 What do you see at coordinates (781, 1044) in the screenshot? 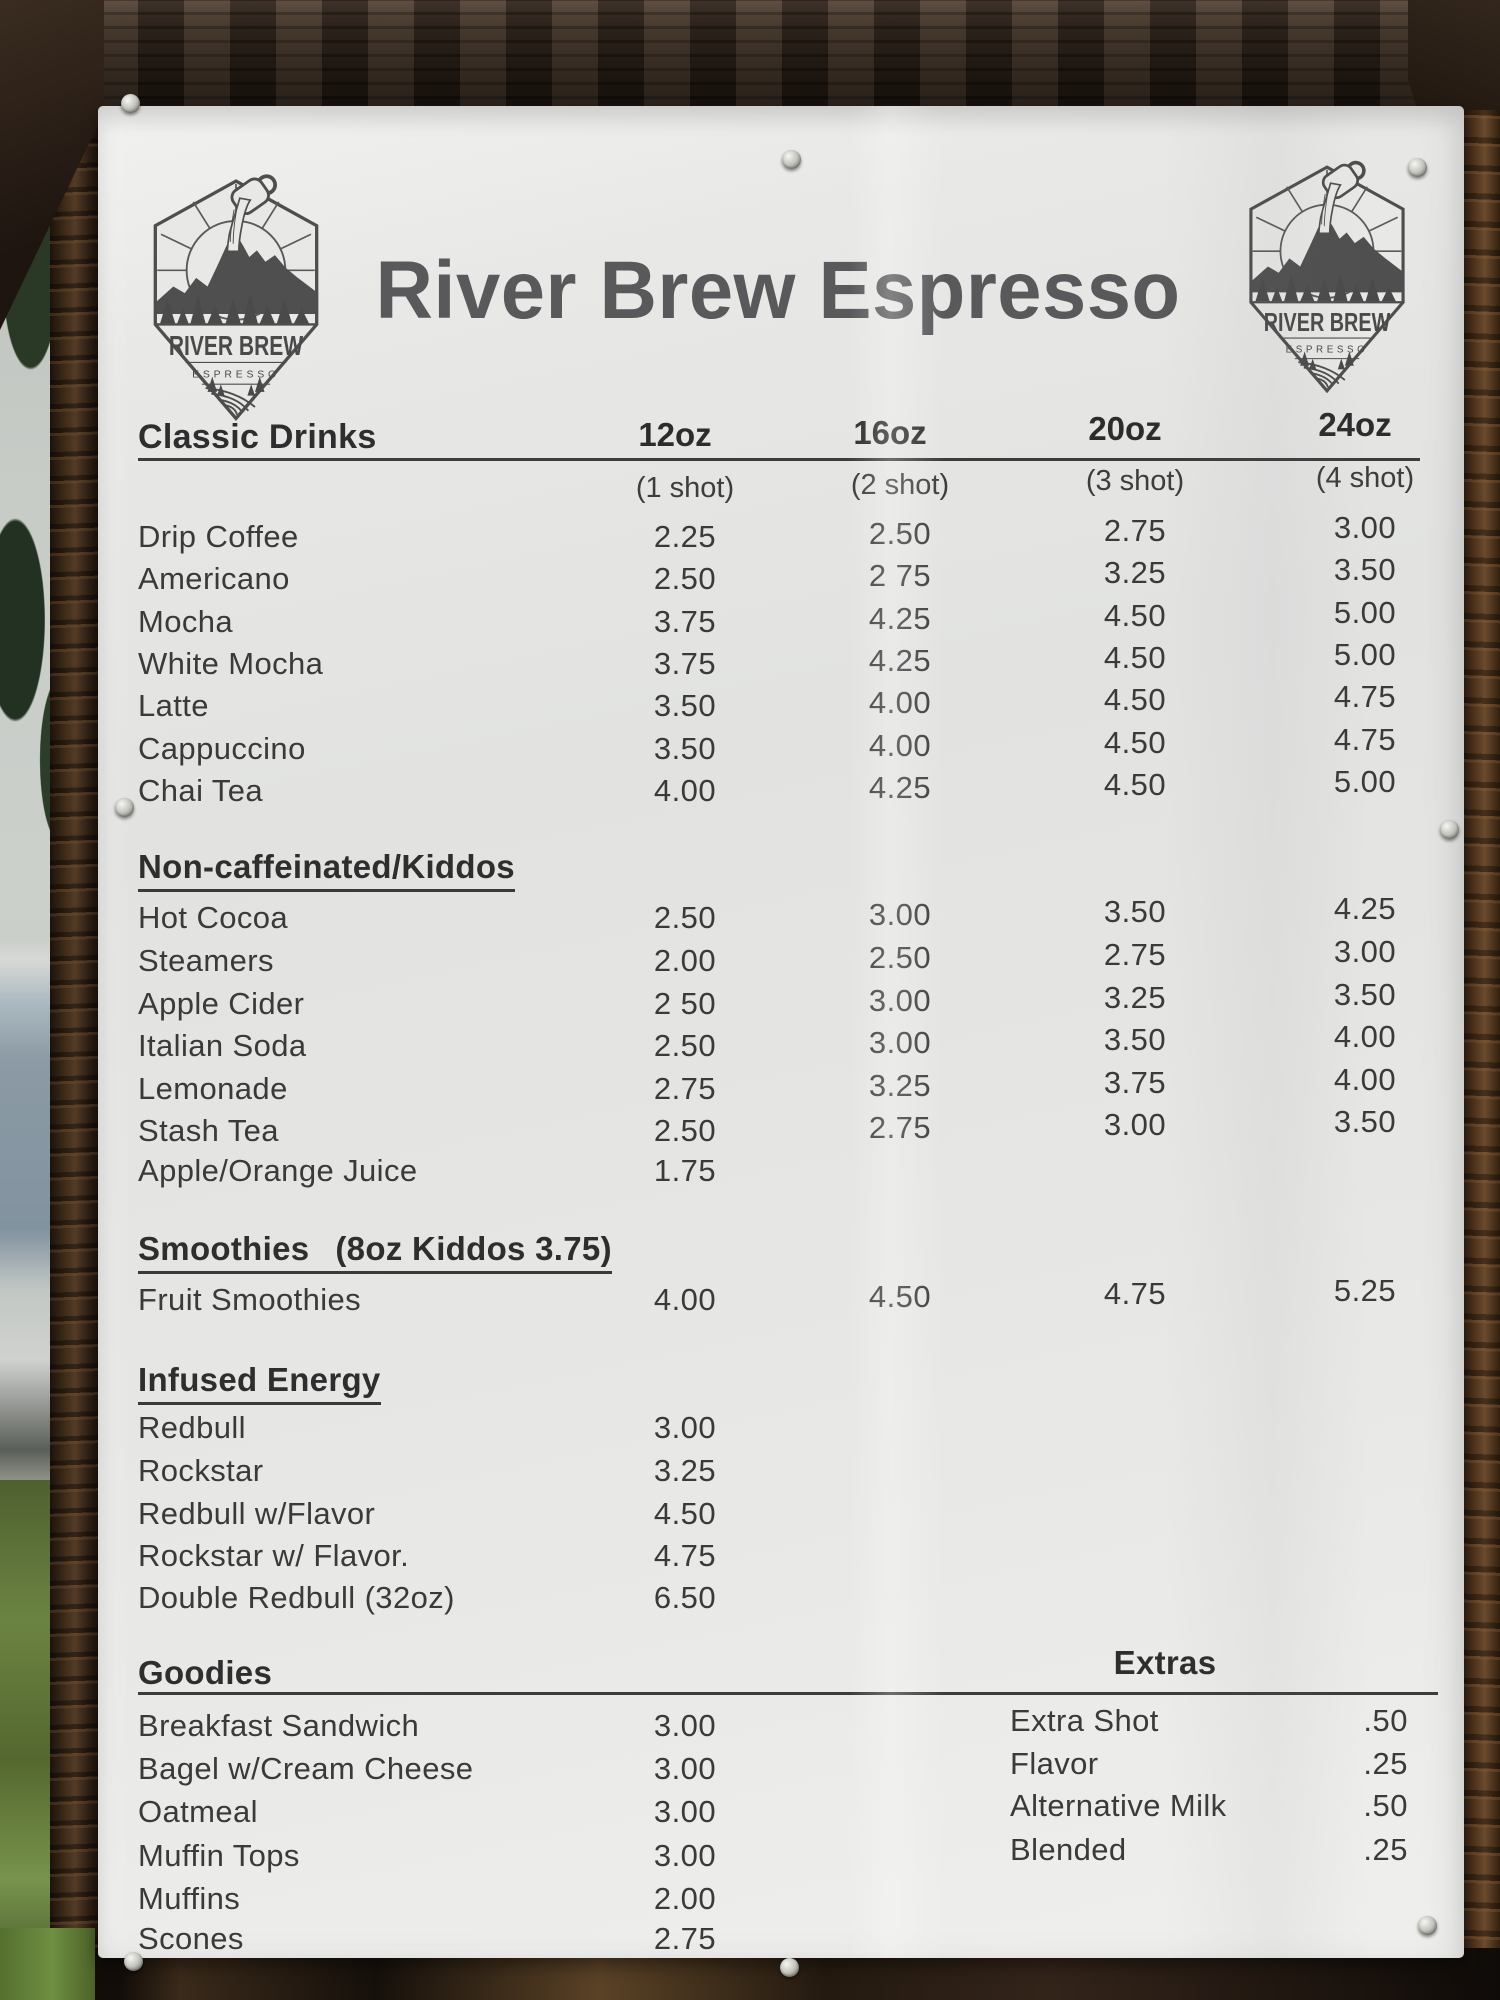
I see `menu-row: Italian Soda 2.50 3.00 3.50 4.00` at bounding box center [781, 1044].